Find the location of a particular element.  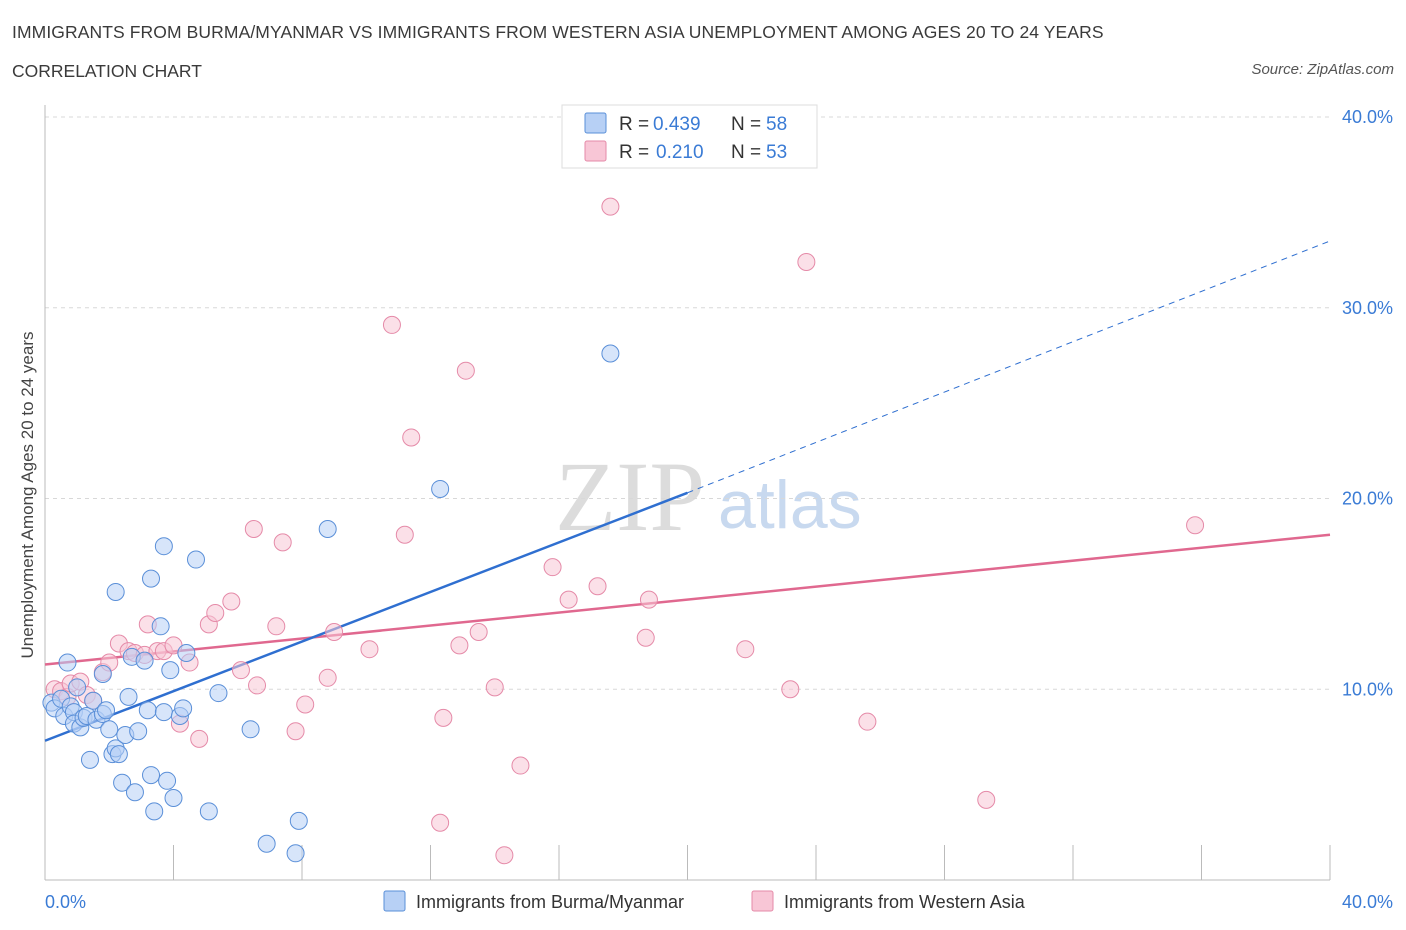

legend-bottom-swatch-burma is located at coordinates (394, 901).